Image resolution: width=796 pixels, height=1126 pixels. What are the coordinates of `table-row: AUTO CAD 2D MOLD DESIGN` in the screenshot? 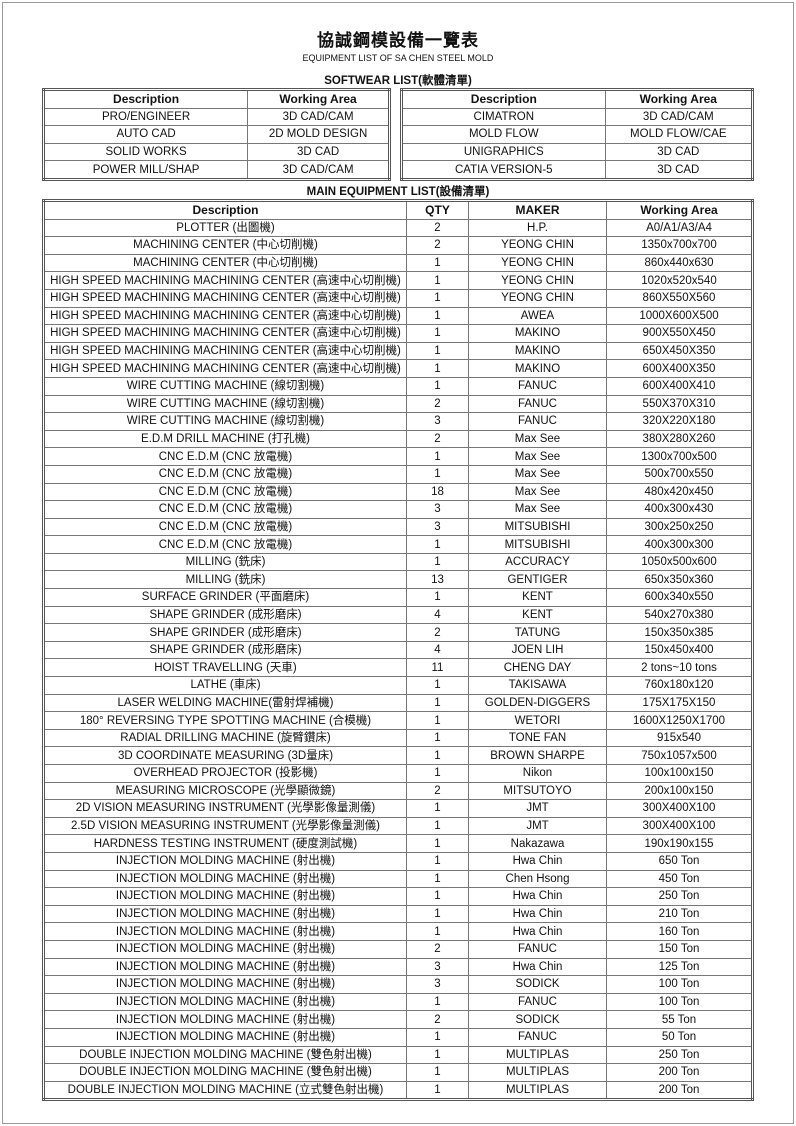 It's located at (216, 134).